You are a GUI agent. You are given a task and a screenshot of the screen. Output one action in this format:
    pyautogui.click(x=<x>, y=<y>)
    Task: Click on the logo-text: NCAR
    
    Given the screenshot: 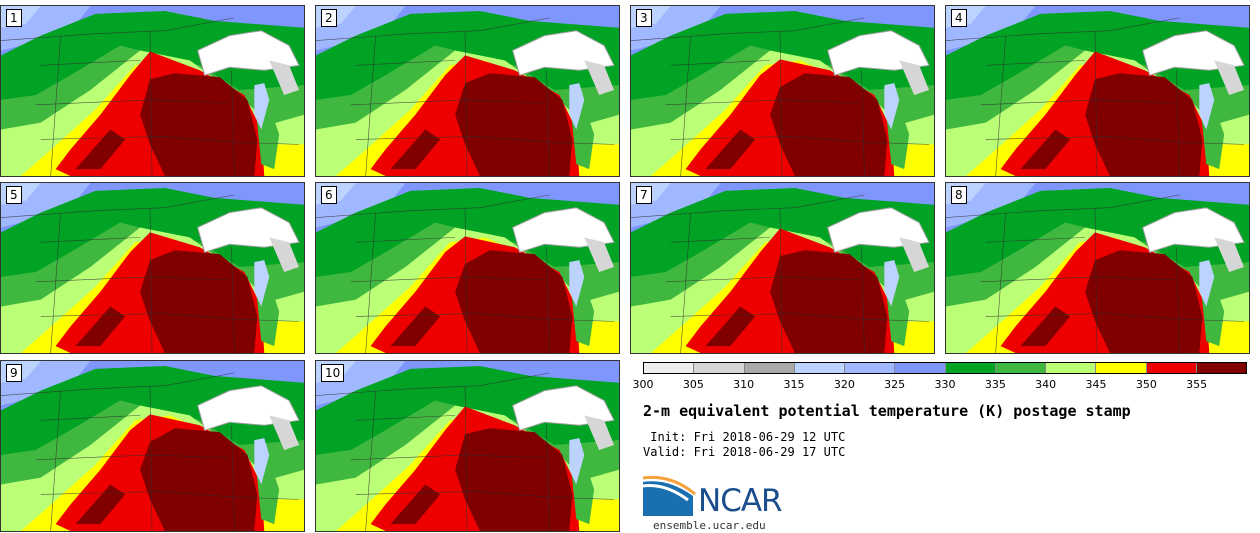 What is the action you would take?
    pyautogui.click(x=740, y=501)
    